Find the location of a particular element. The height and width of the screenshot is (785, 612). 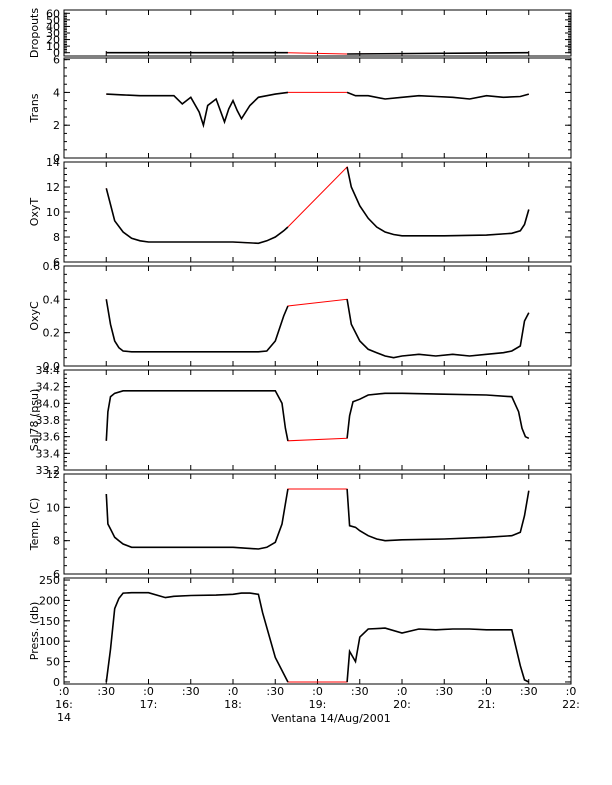

y-tick-label: 33.6 is located at coordinates (48, 437).